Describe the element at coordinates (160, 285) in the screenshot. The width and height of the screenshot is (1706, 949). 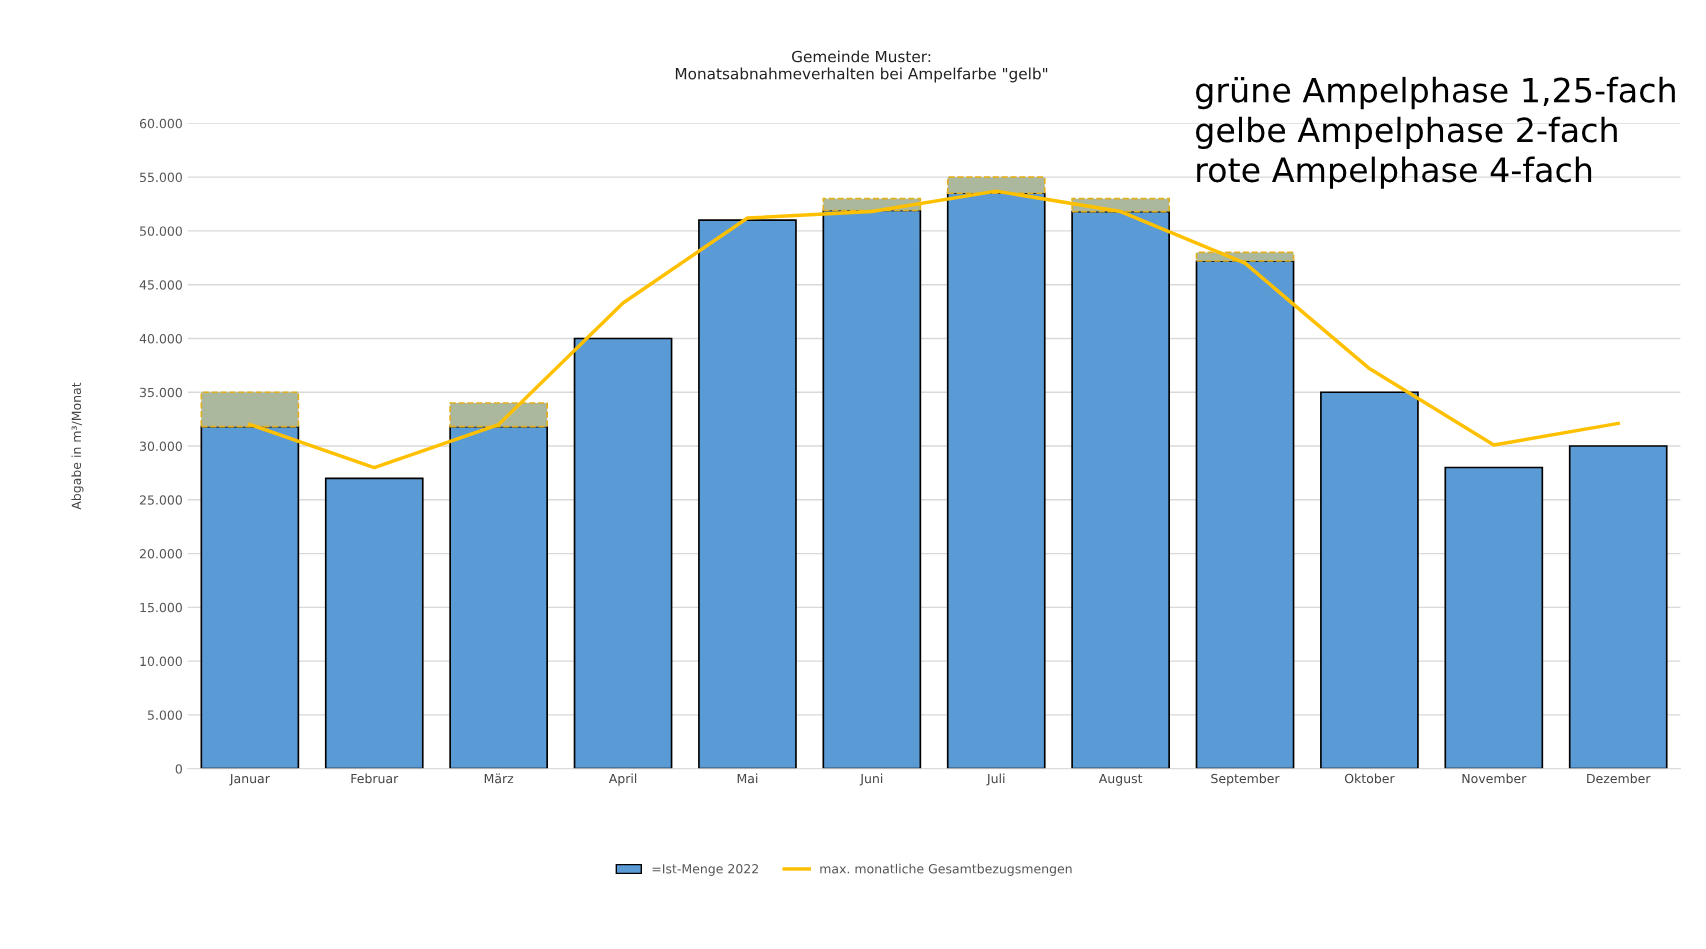
I see `y-tick-label: 45.000` at that location.